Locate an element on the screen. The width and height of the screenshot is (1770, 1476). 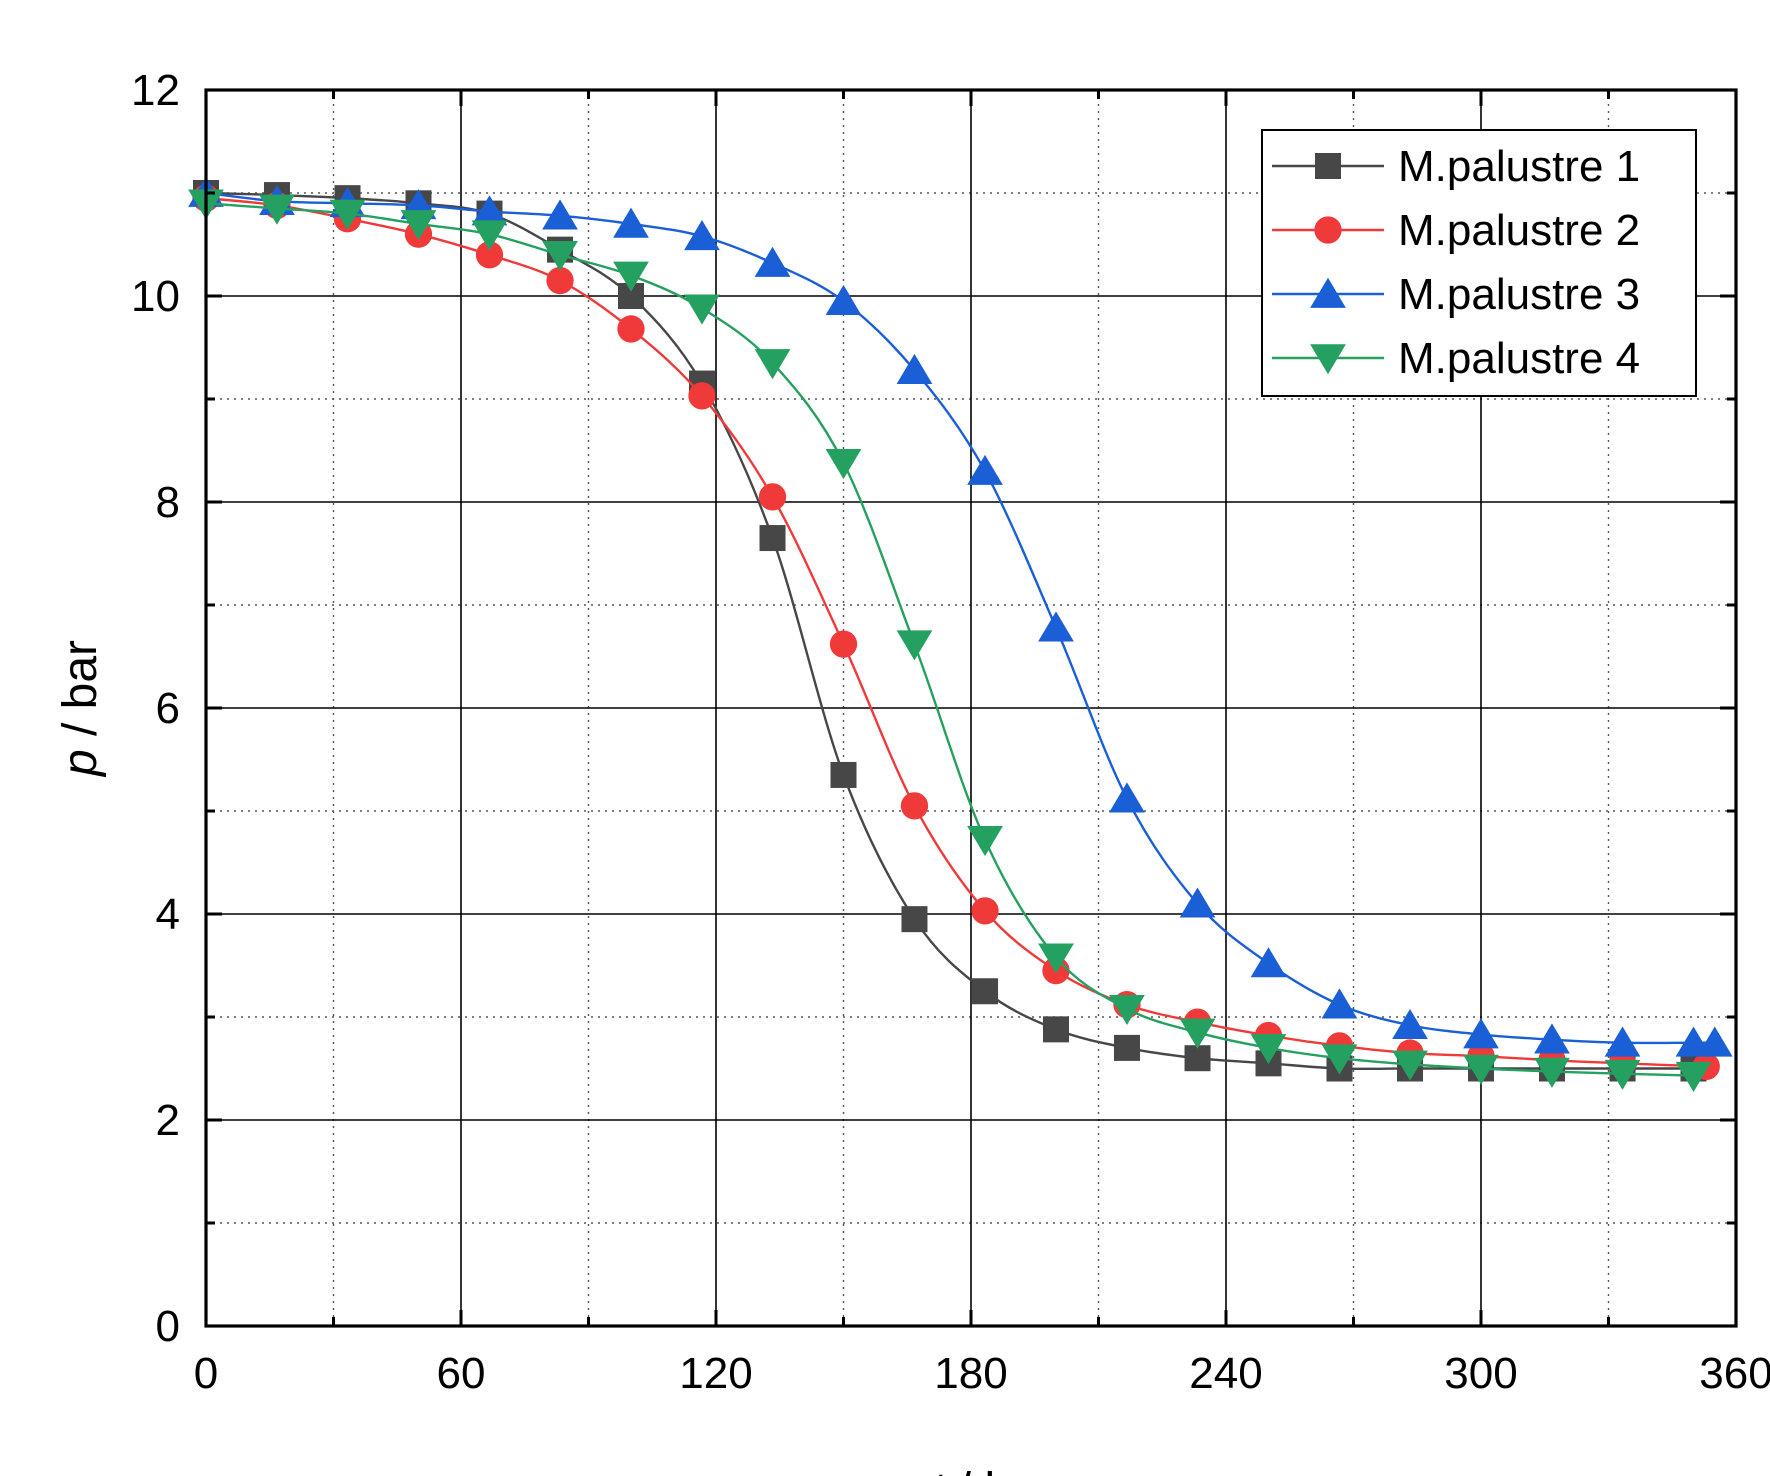
y-tick-label: 4 is located at coordinates (168, 914).